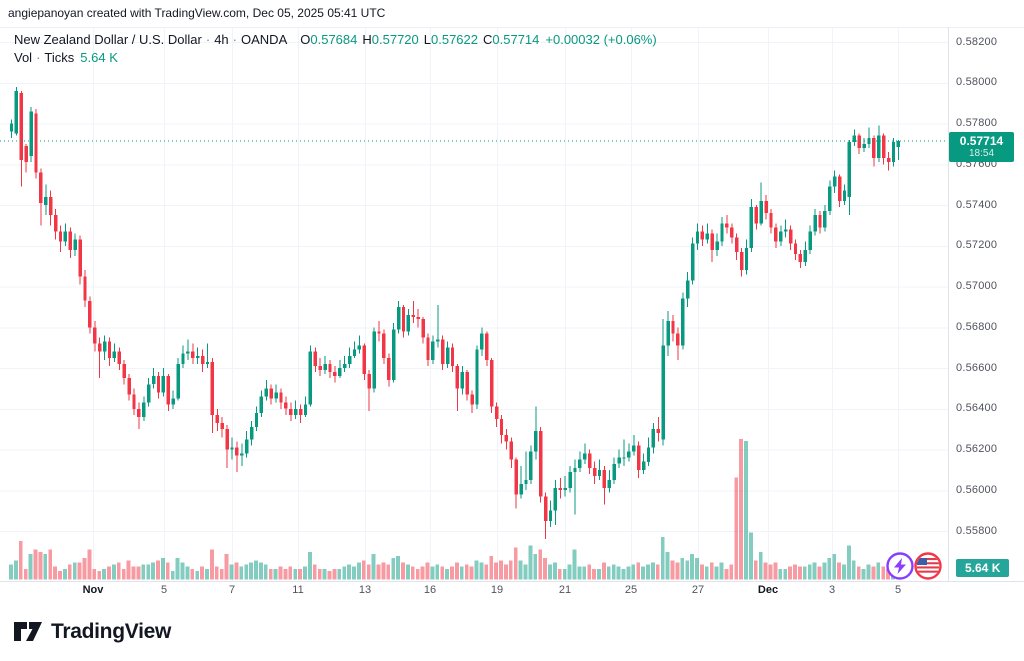 The image size is (1024, 661). I want to click on candle-countdown: 18:54, so click(981, 154).